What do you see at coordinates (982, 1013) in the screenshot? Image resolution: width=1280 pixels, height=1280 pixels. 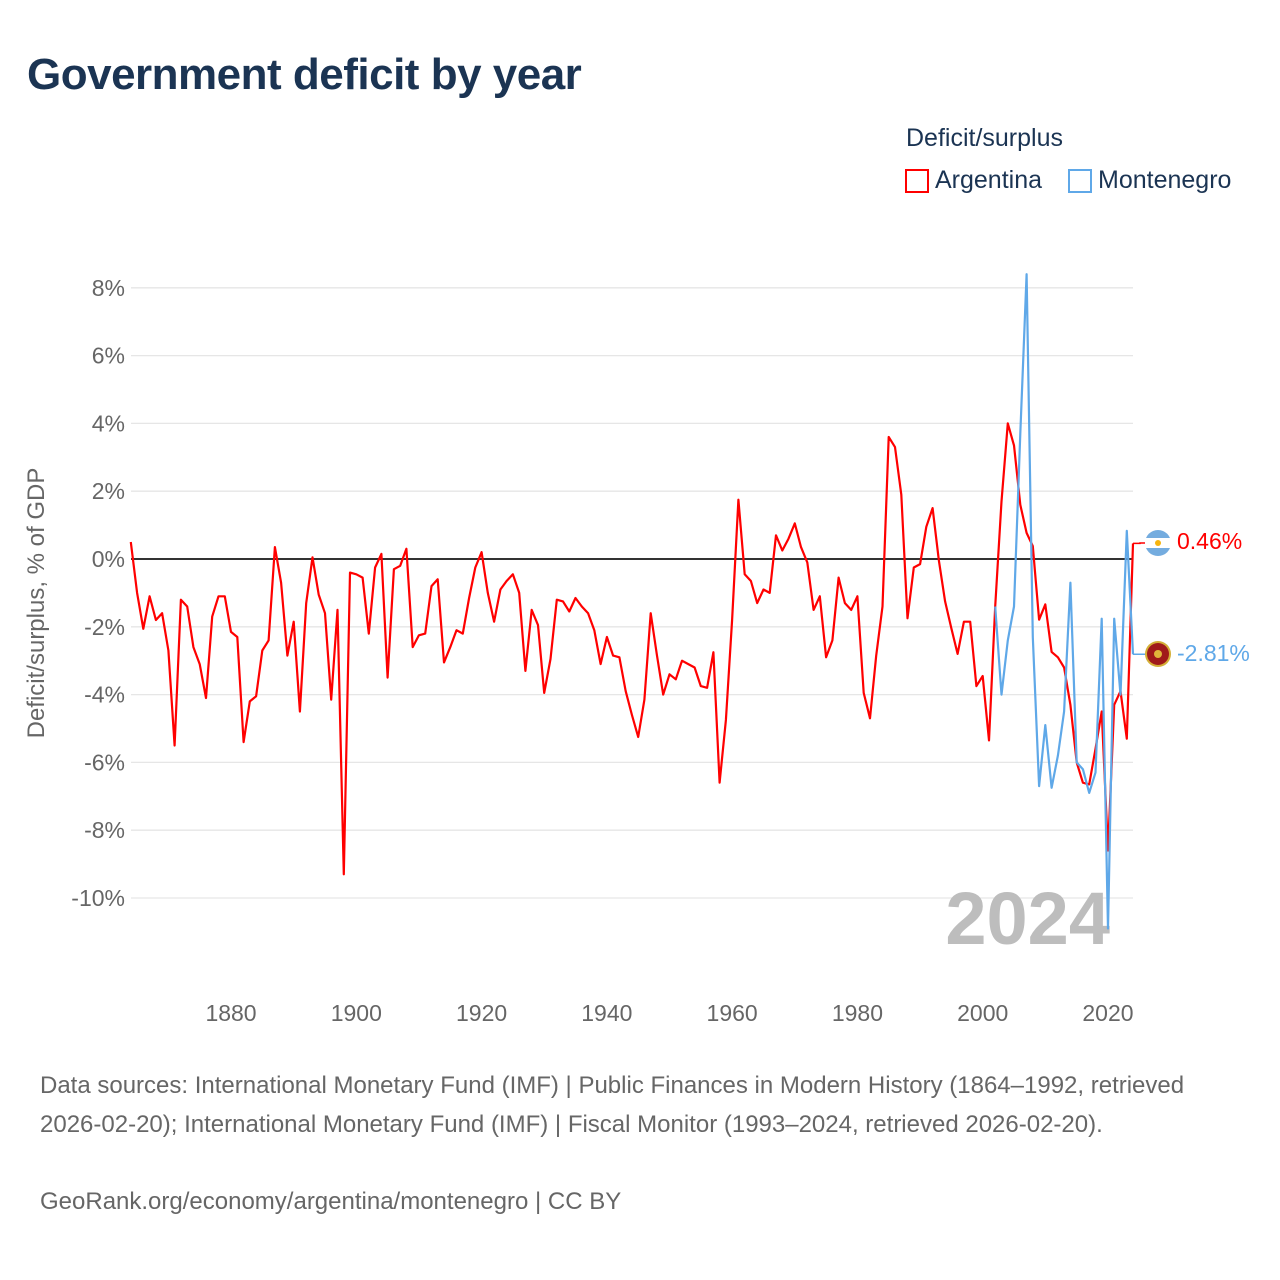 I see `x-tick-label: 2000` at bounding box center [982, 1013].